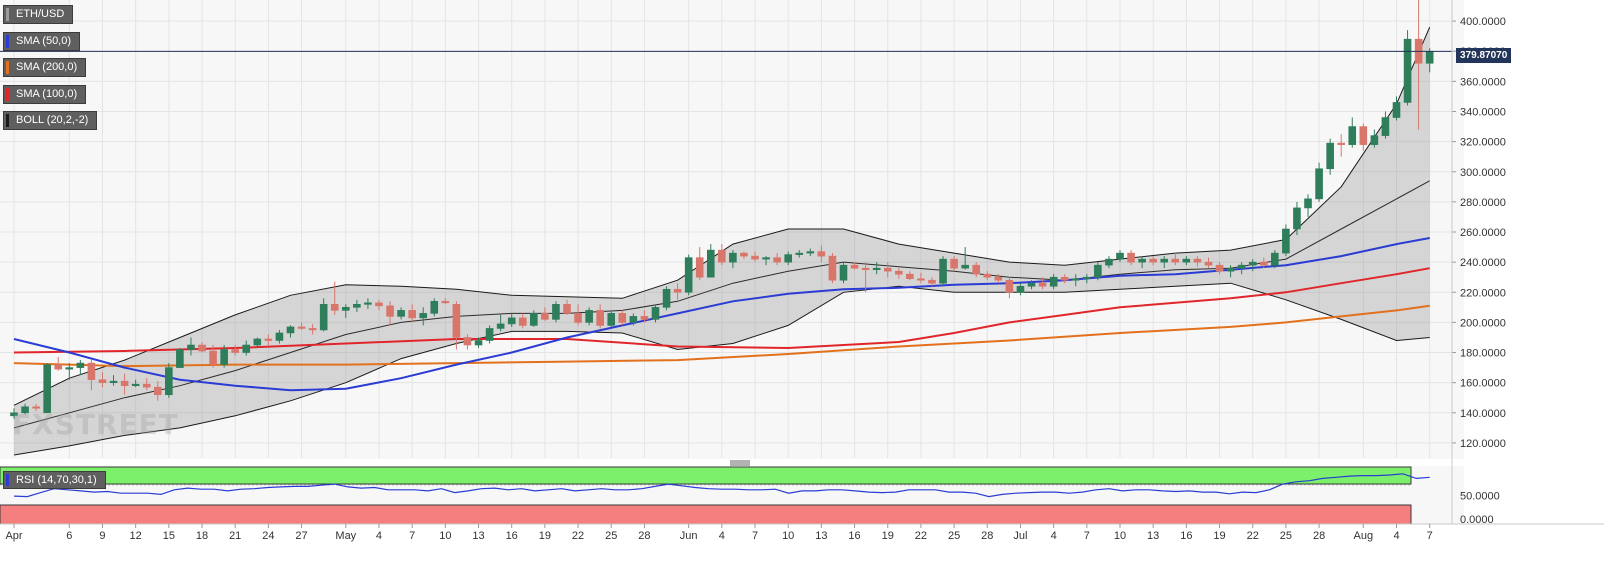 This screenshot has width=1604, height=561. I want to click on time-axis-label: 7, so click(755, 536).